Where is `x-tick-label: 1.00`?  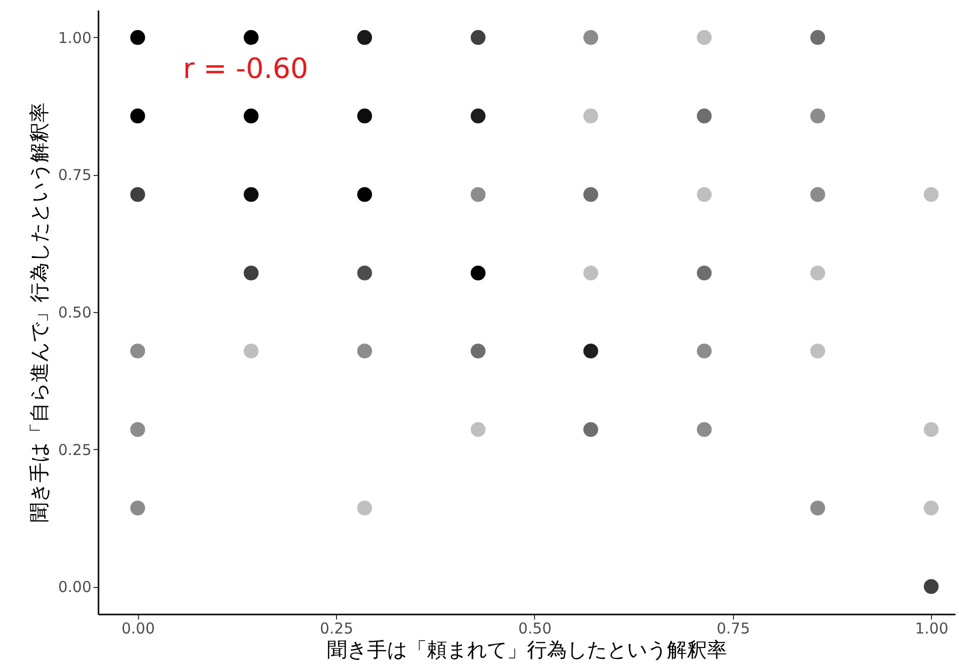
x-tick-label: 1.00 is located at coordinates (931, 629).